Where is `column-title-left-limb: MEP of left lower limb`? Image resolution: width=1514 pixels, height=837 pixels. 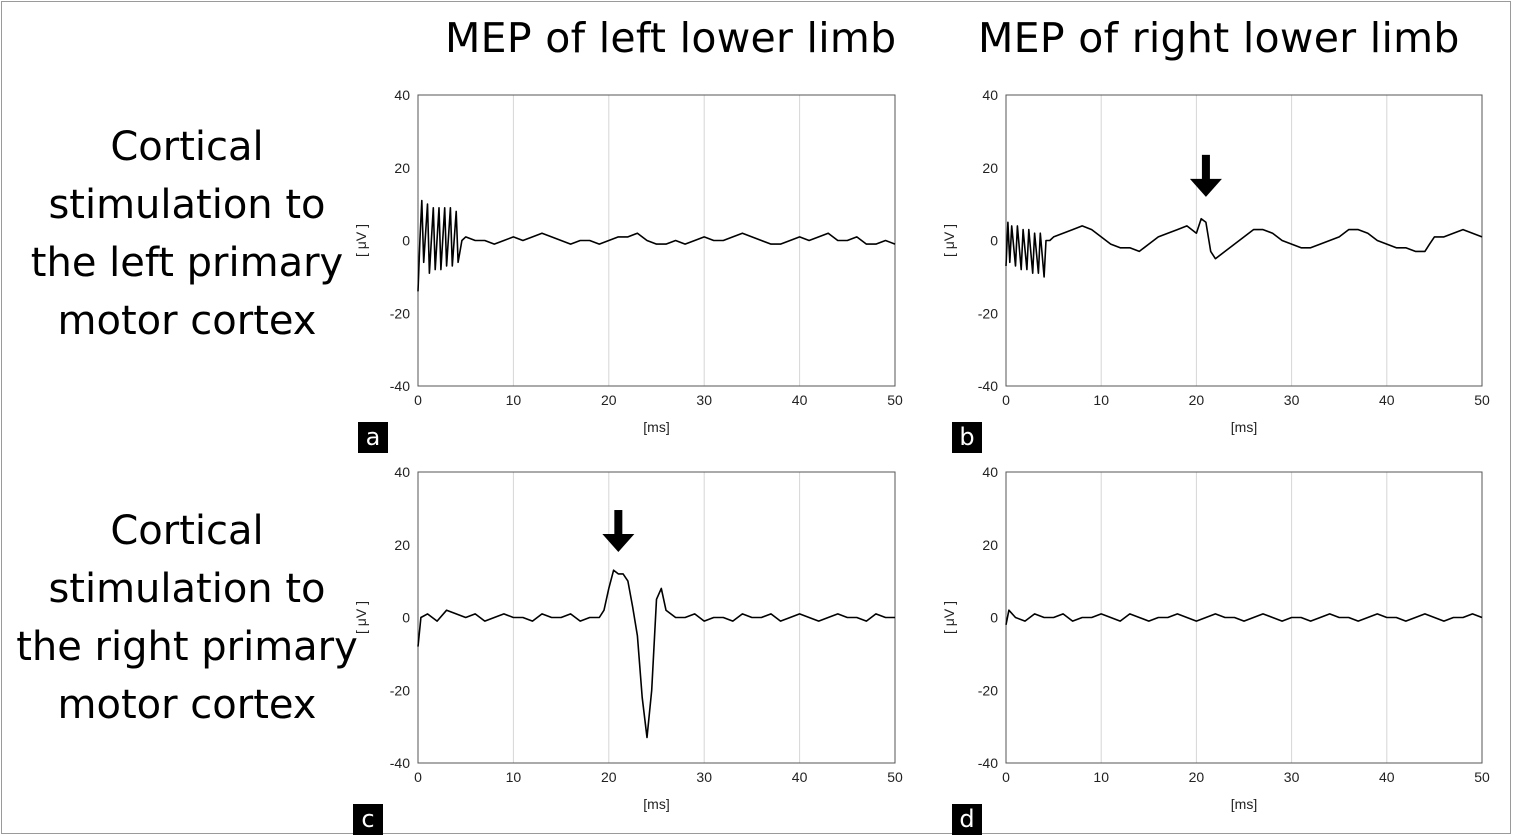 column-title-left-limb: MEP of left lower limb is located at coordinates (671, 38).